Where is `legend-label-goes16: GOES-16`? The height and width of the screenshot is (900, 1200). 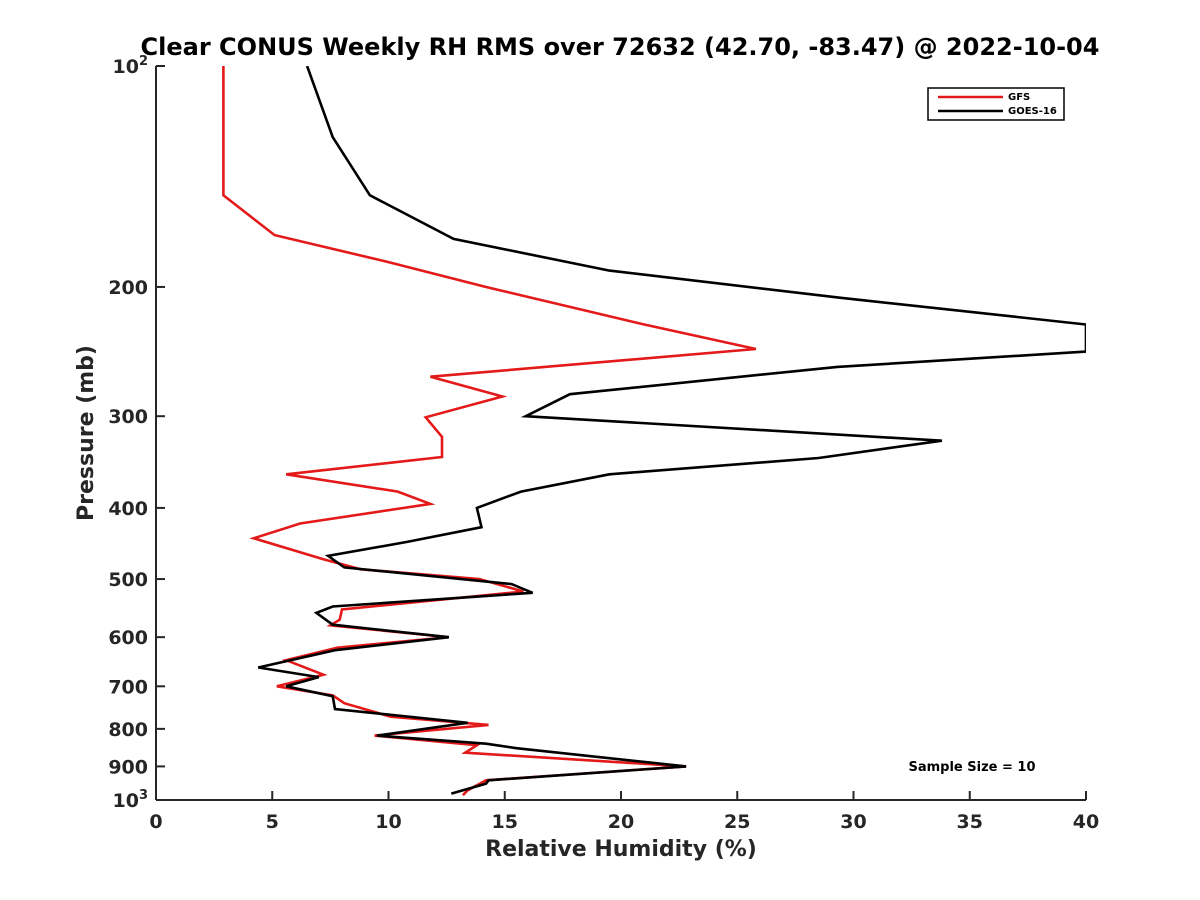 legend-label-goes16: GOES-16 is located at coordinates (1032, 111).